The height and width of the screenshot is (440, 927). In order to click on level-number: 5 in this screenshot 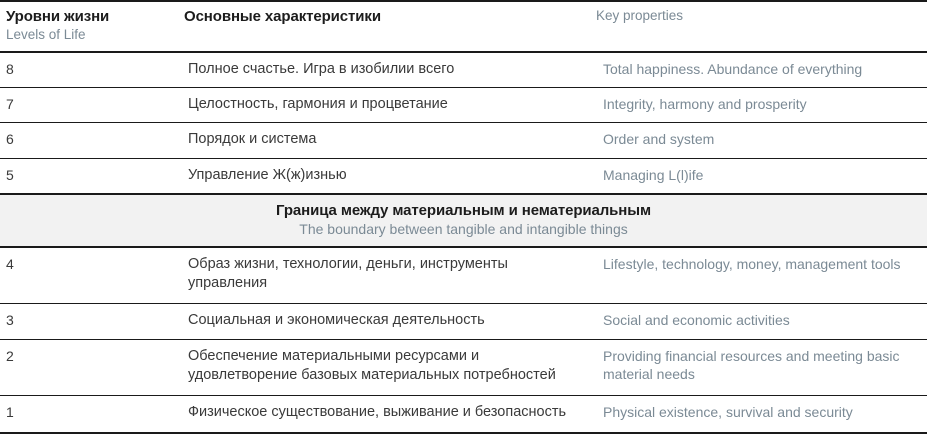, I will do `click(89, 176)`.